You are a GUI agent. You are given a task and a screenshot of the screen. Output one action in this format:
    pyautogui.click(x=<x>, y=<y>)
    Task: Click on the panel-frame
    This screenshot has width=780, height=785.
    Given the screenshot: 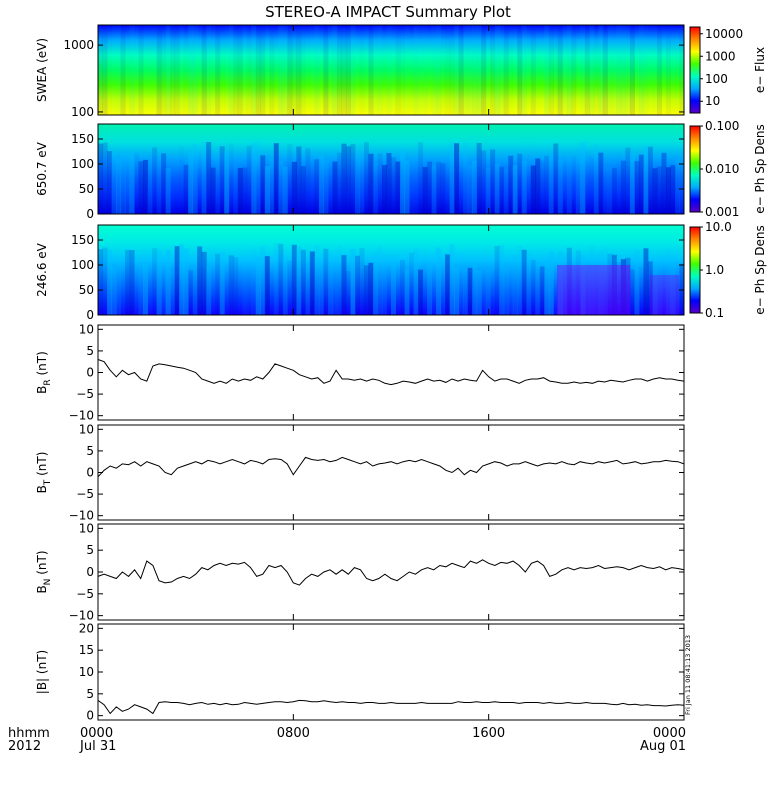 What is the action you would take?
    pyautogui.click(x=391, y=70)
    